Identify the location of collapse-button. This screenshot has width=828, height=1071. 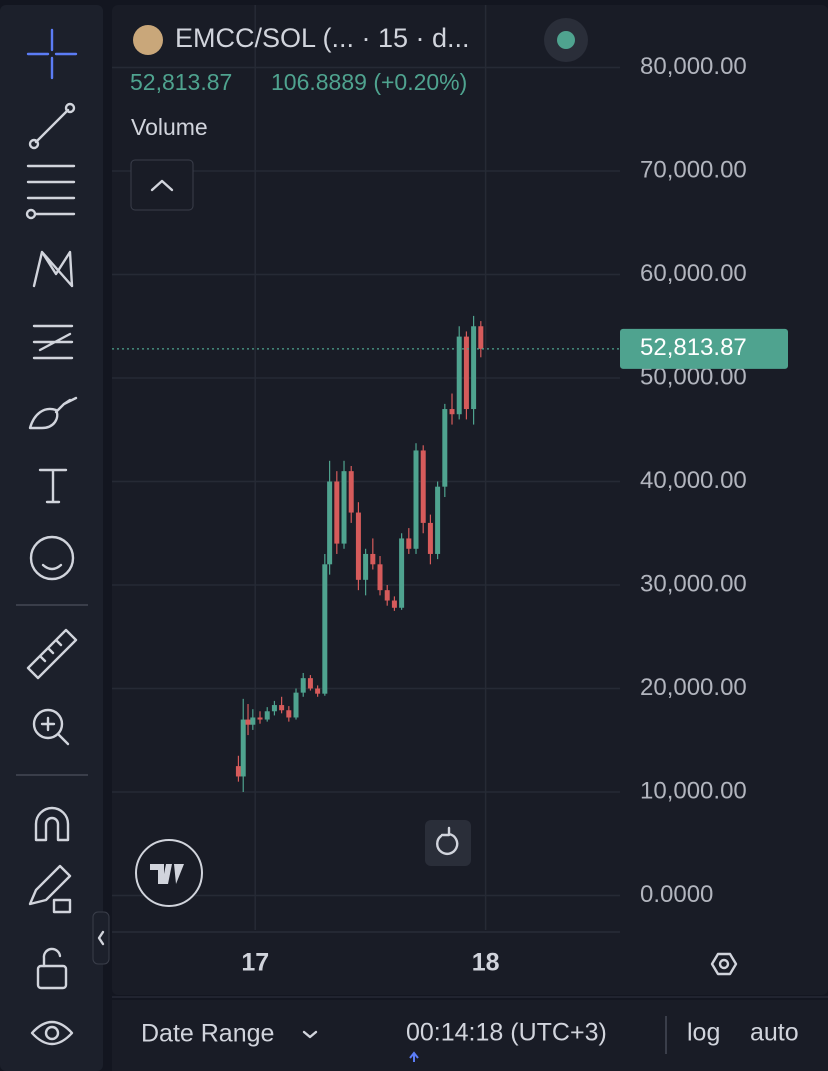
(162, 185).